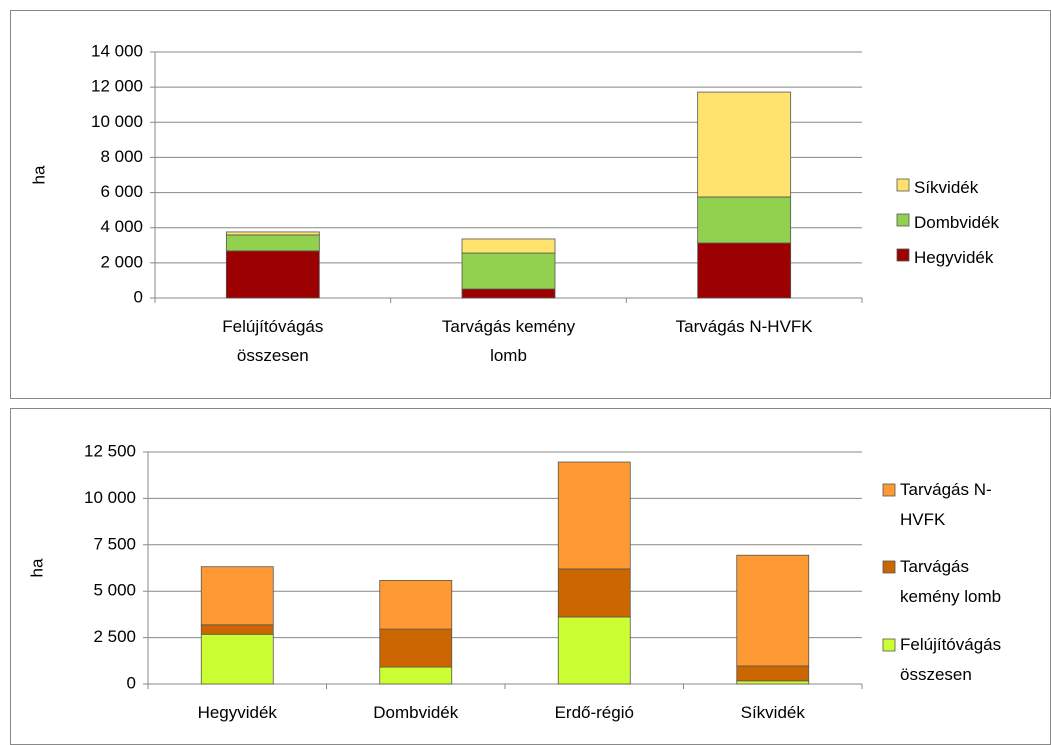  What do you see at coordinates (946, 504) in the screenshot?
I see `legend-label: Tarvágás N-HVFK` at bounding box center [946, 504].